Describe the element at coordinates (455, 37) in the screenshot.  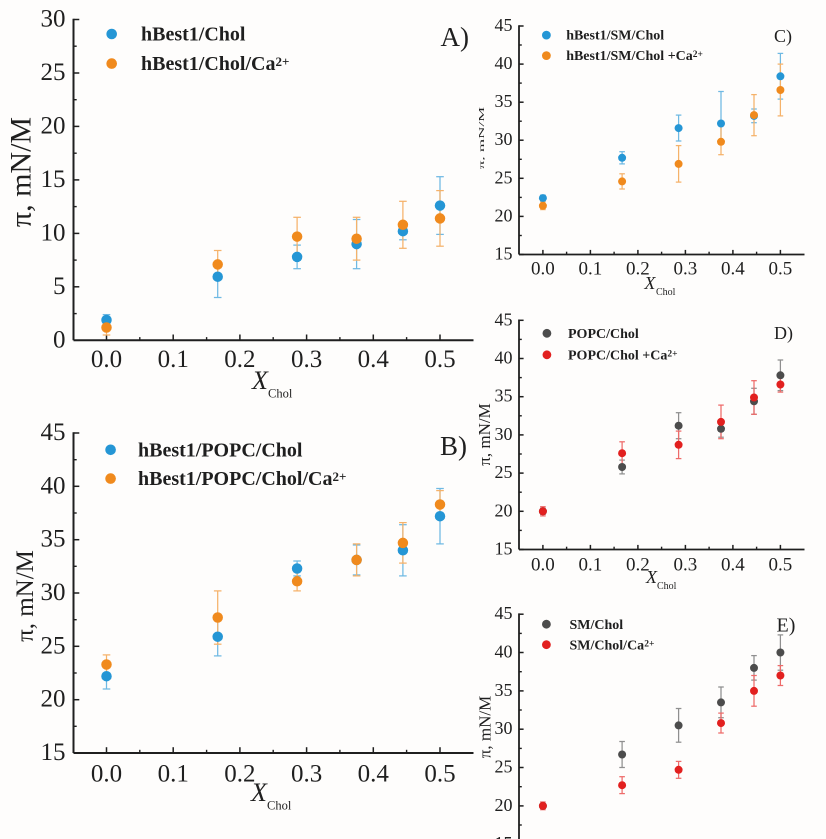
I see `svg-text: A)` at that location.